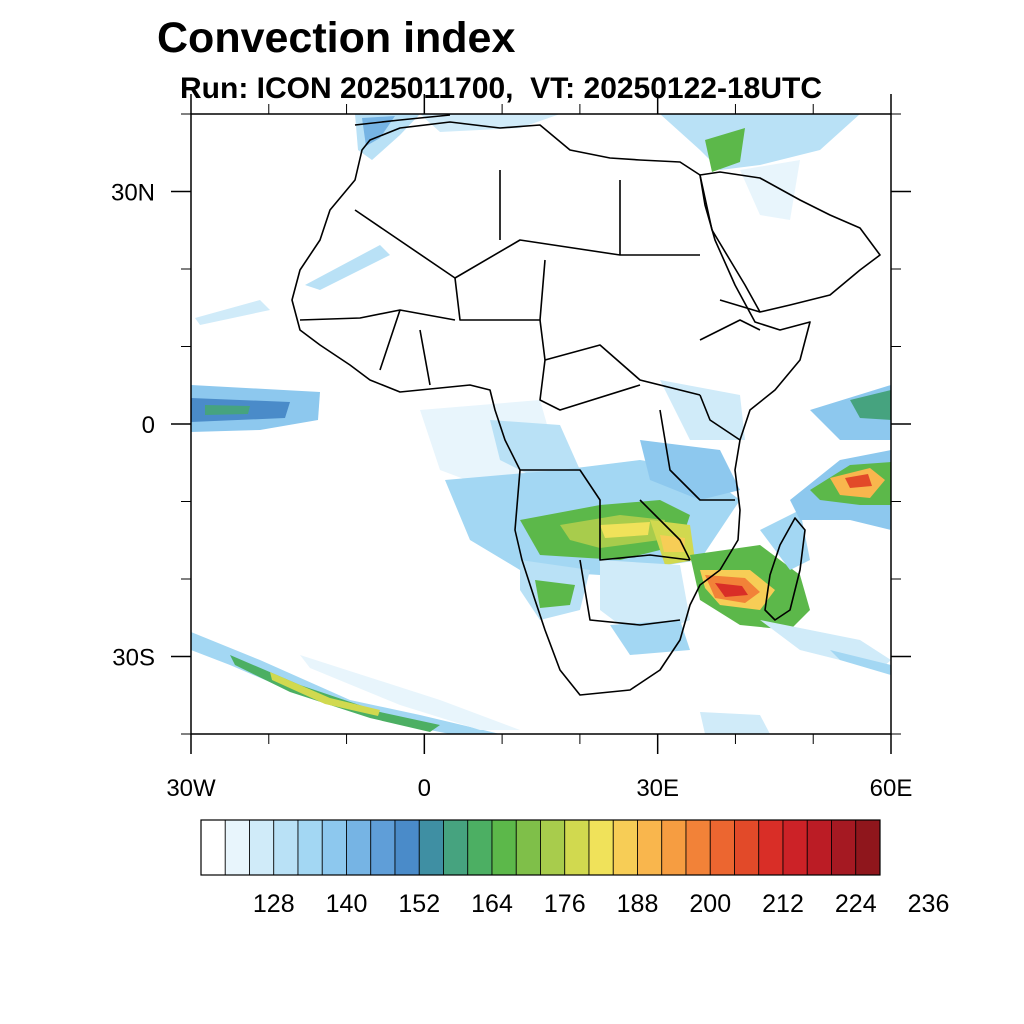 This screenshot has height=1024, width=1024. I want to click on convection-area-sahara-streak, so click(347, 267).